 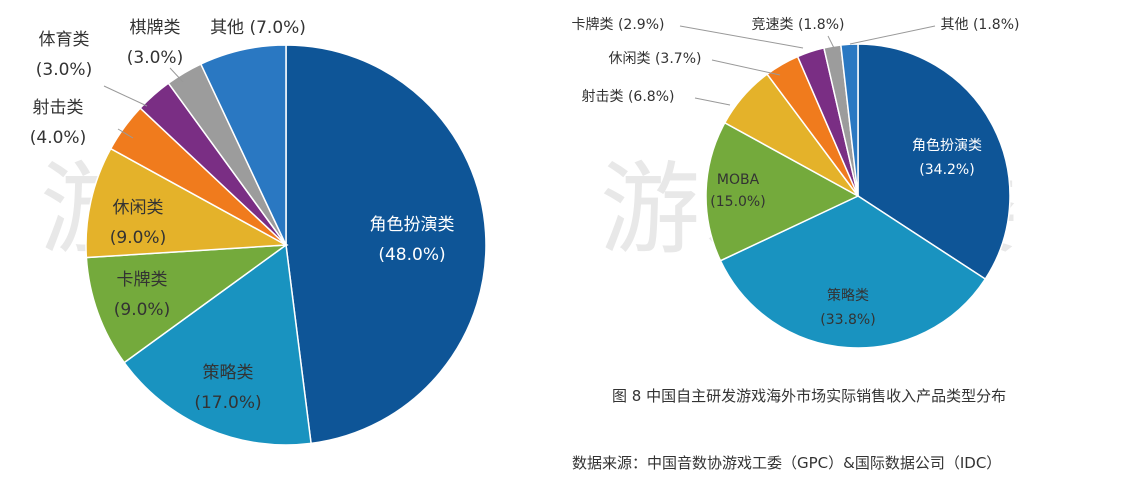 What do you see at coordinates (947, 145) in the screenshot?
I see `pie2-slice-1-category-label: 角色扮演类` at bounding box center [947, 145].